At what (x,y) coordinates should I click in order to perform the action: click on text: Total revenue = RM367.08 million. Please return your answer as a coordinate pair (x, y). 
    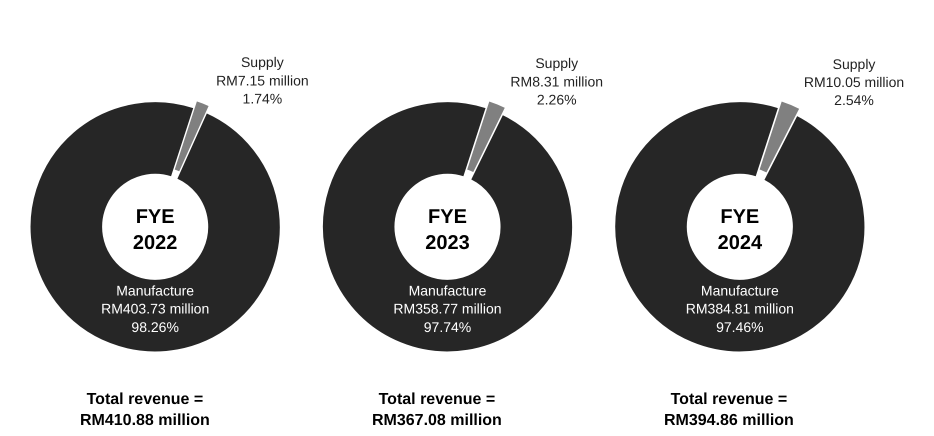
    Looking at the image, I should click on (437, 410).